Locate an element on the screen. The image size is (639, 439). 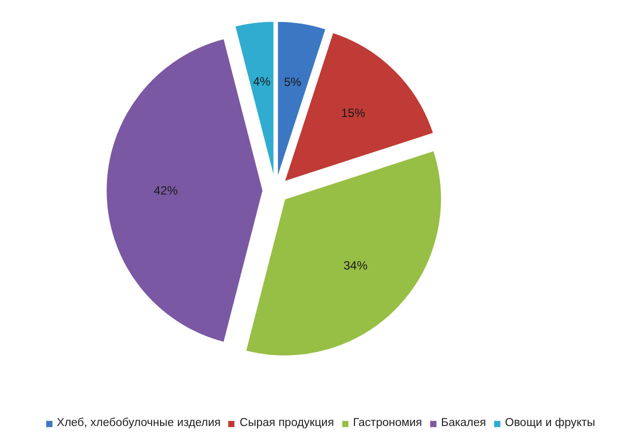
legend-label: Хлеб, хлебобулочные изделия is located at coordinates (138, 423).